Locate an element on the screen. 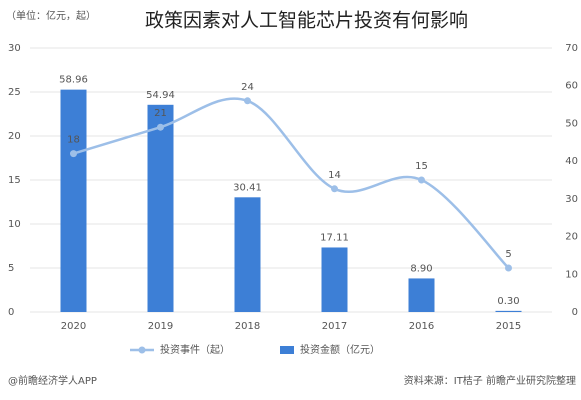  bar-value-label: 54.94 is located at coordinates (160, 95).